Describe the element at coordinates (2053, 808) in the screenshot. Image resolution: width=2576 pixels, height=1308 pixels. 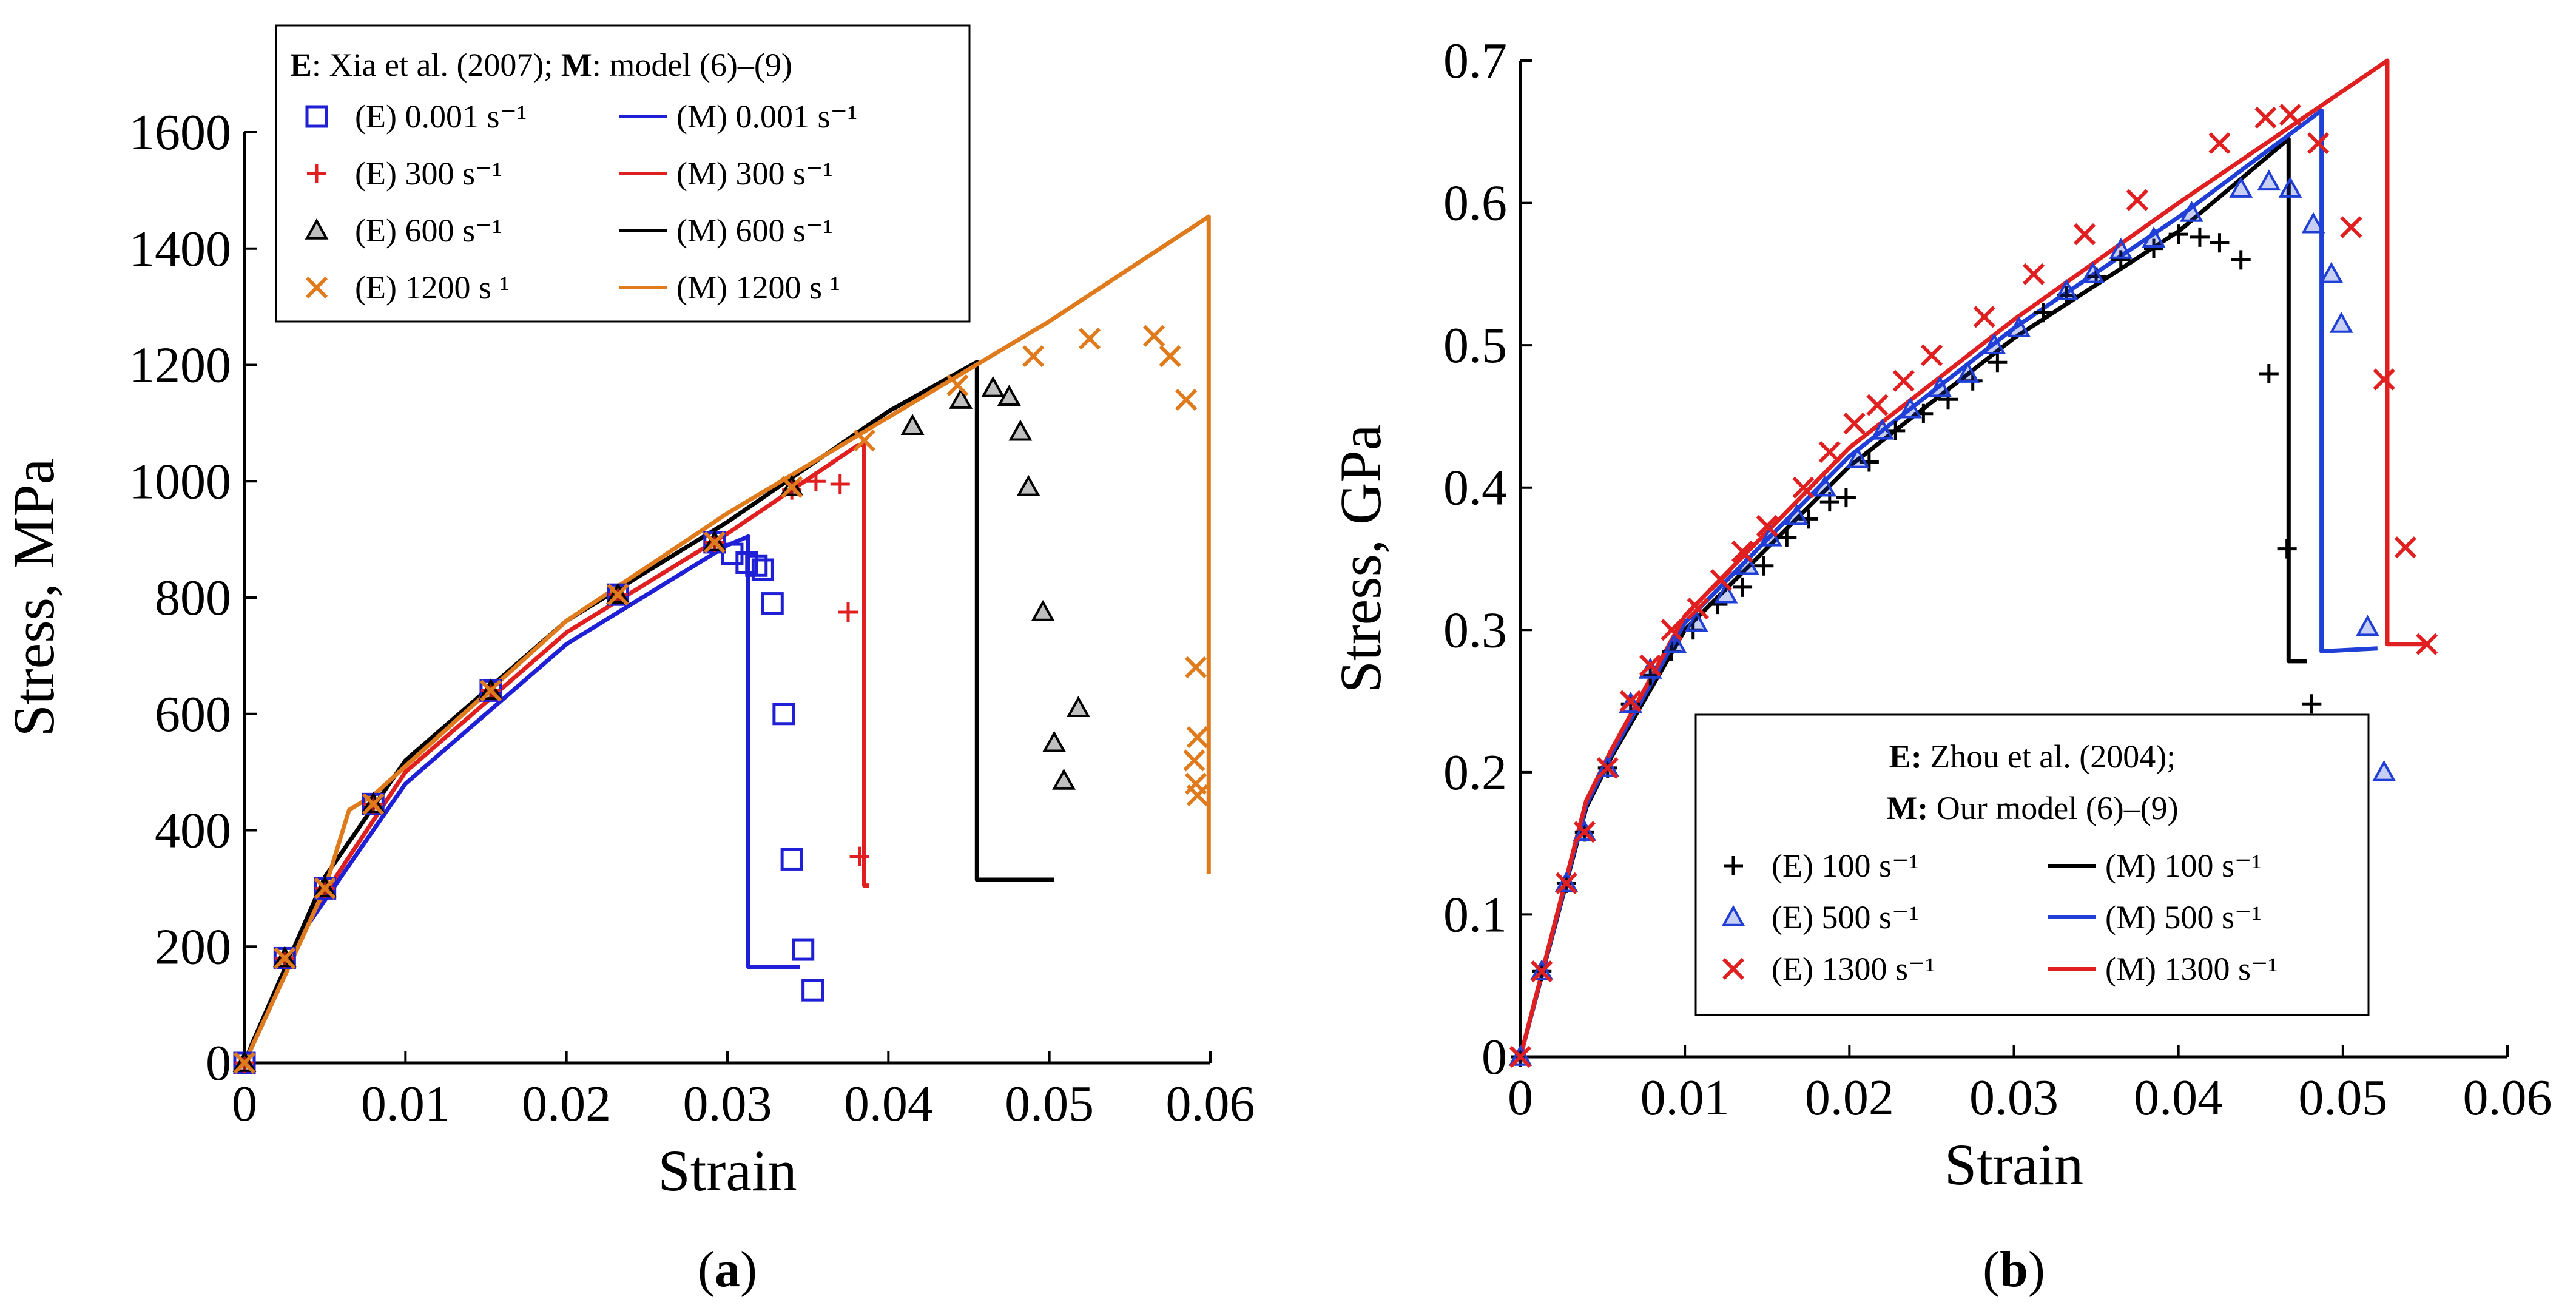
I see `legend-b-header-text-m: Our model (6)–(9)` at that location.